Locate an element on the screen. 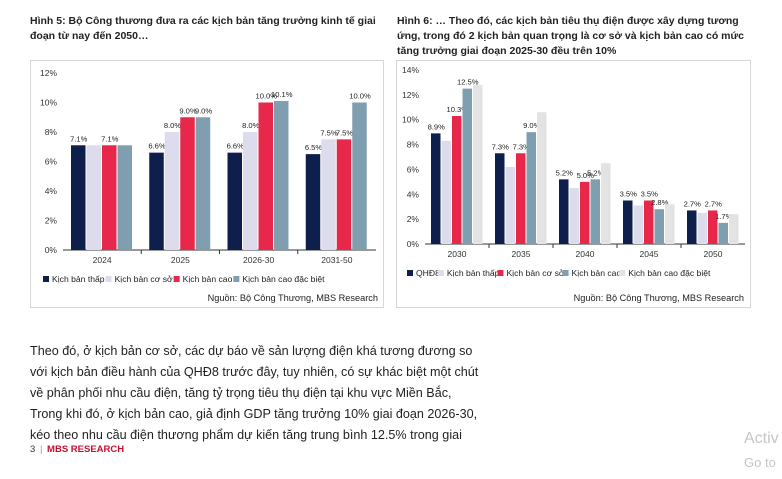 The height and width of the screenshot is (479, 782). data-label: 2.8% is located at coordinates (660, 202).